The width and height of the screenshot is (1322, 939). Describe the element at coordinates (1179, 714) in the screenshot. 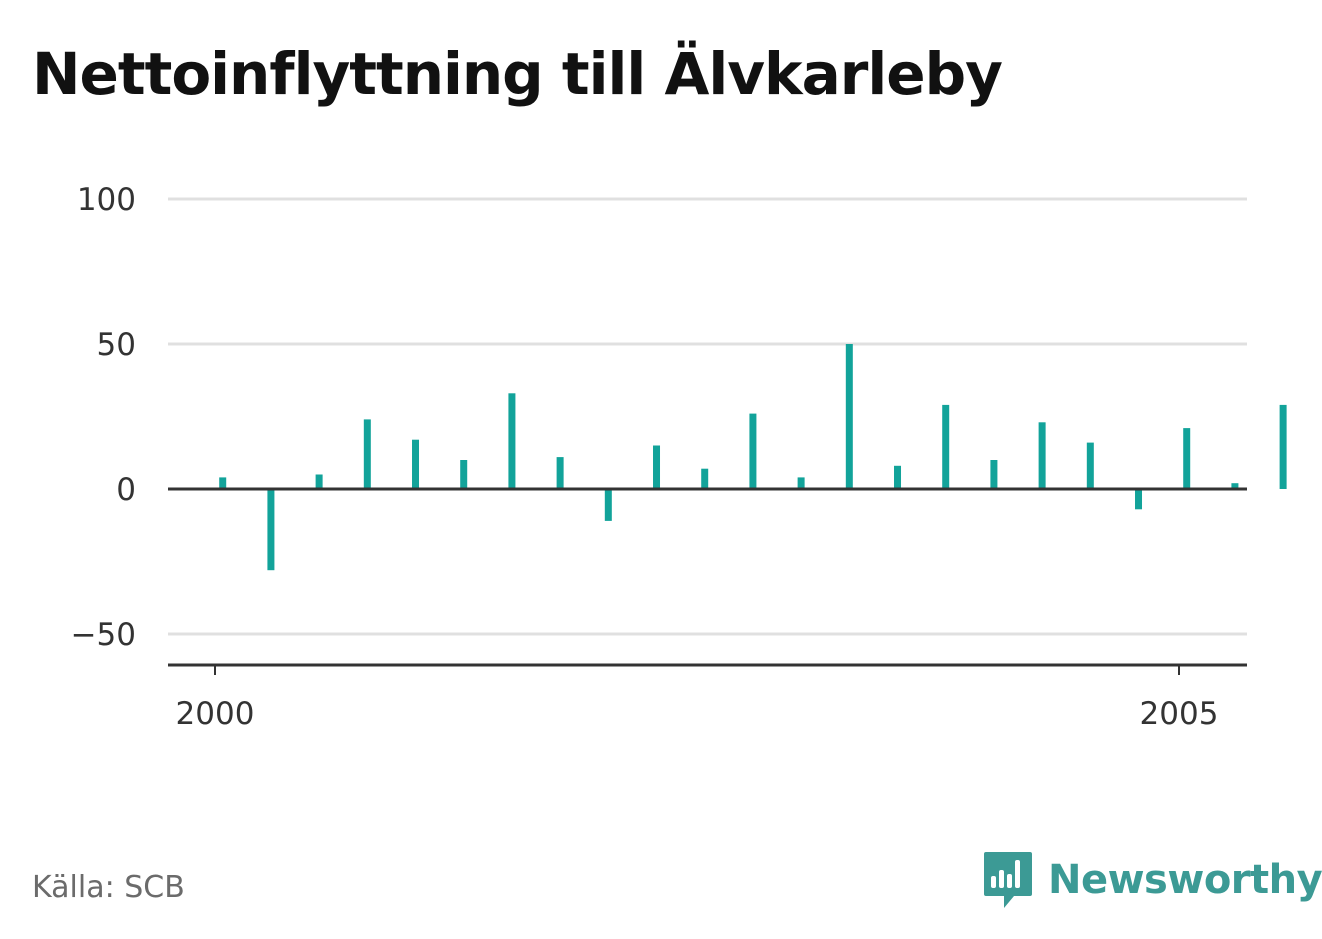

I see `x-tick-label: 2005` at that location.